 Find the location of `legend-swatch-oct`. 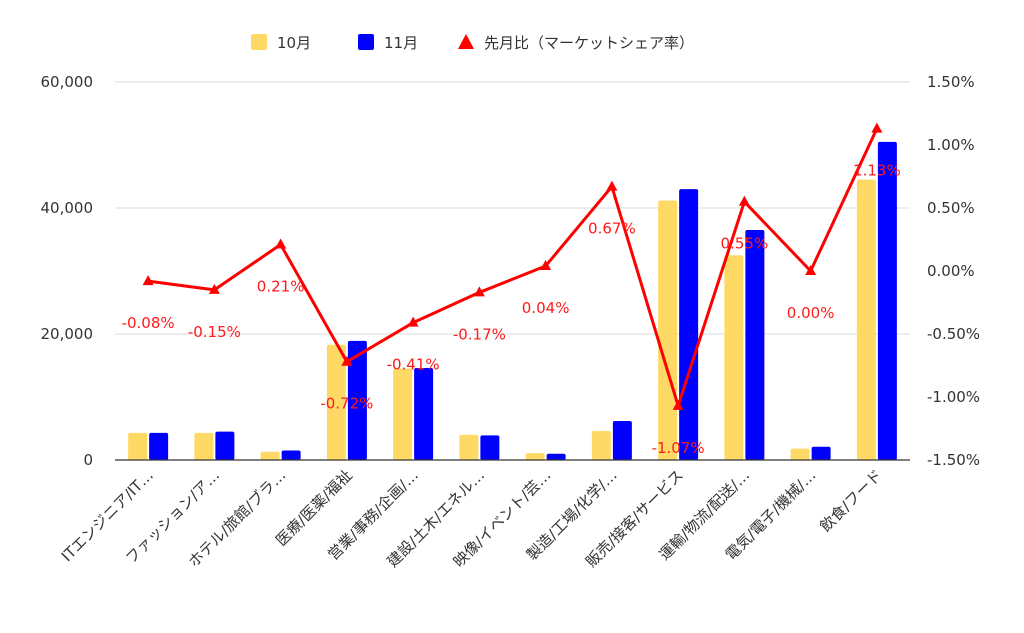

legend-swatch-oct is located at coordinates (259, 42).